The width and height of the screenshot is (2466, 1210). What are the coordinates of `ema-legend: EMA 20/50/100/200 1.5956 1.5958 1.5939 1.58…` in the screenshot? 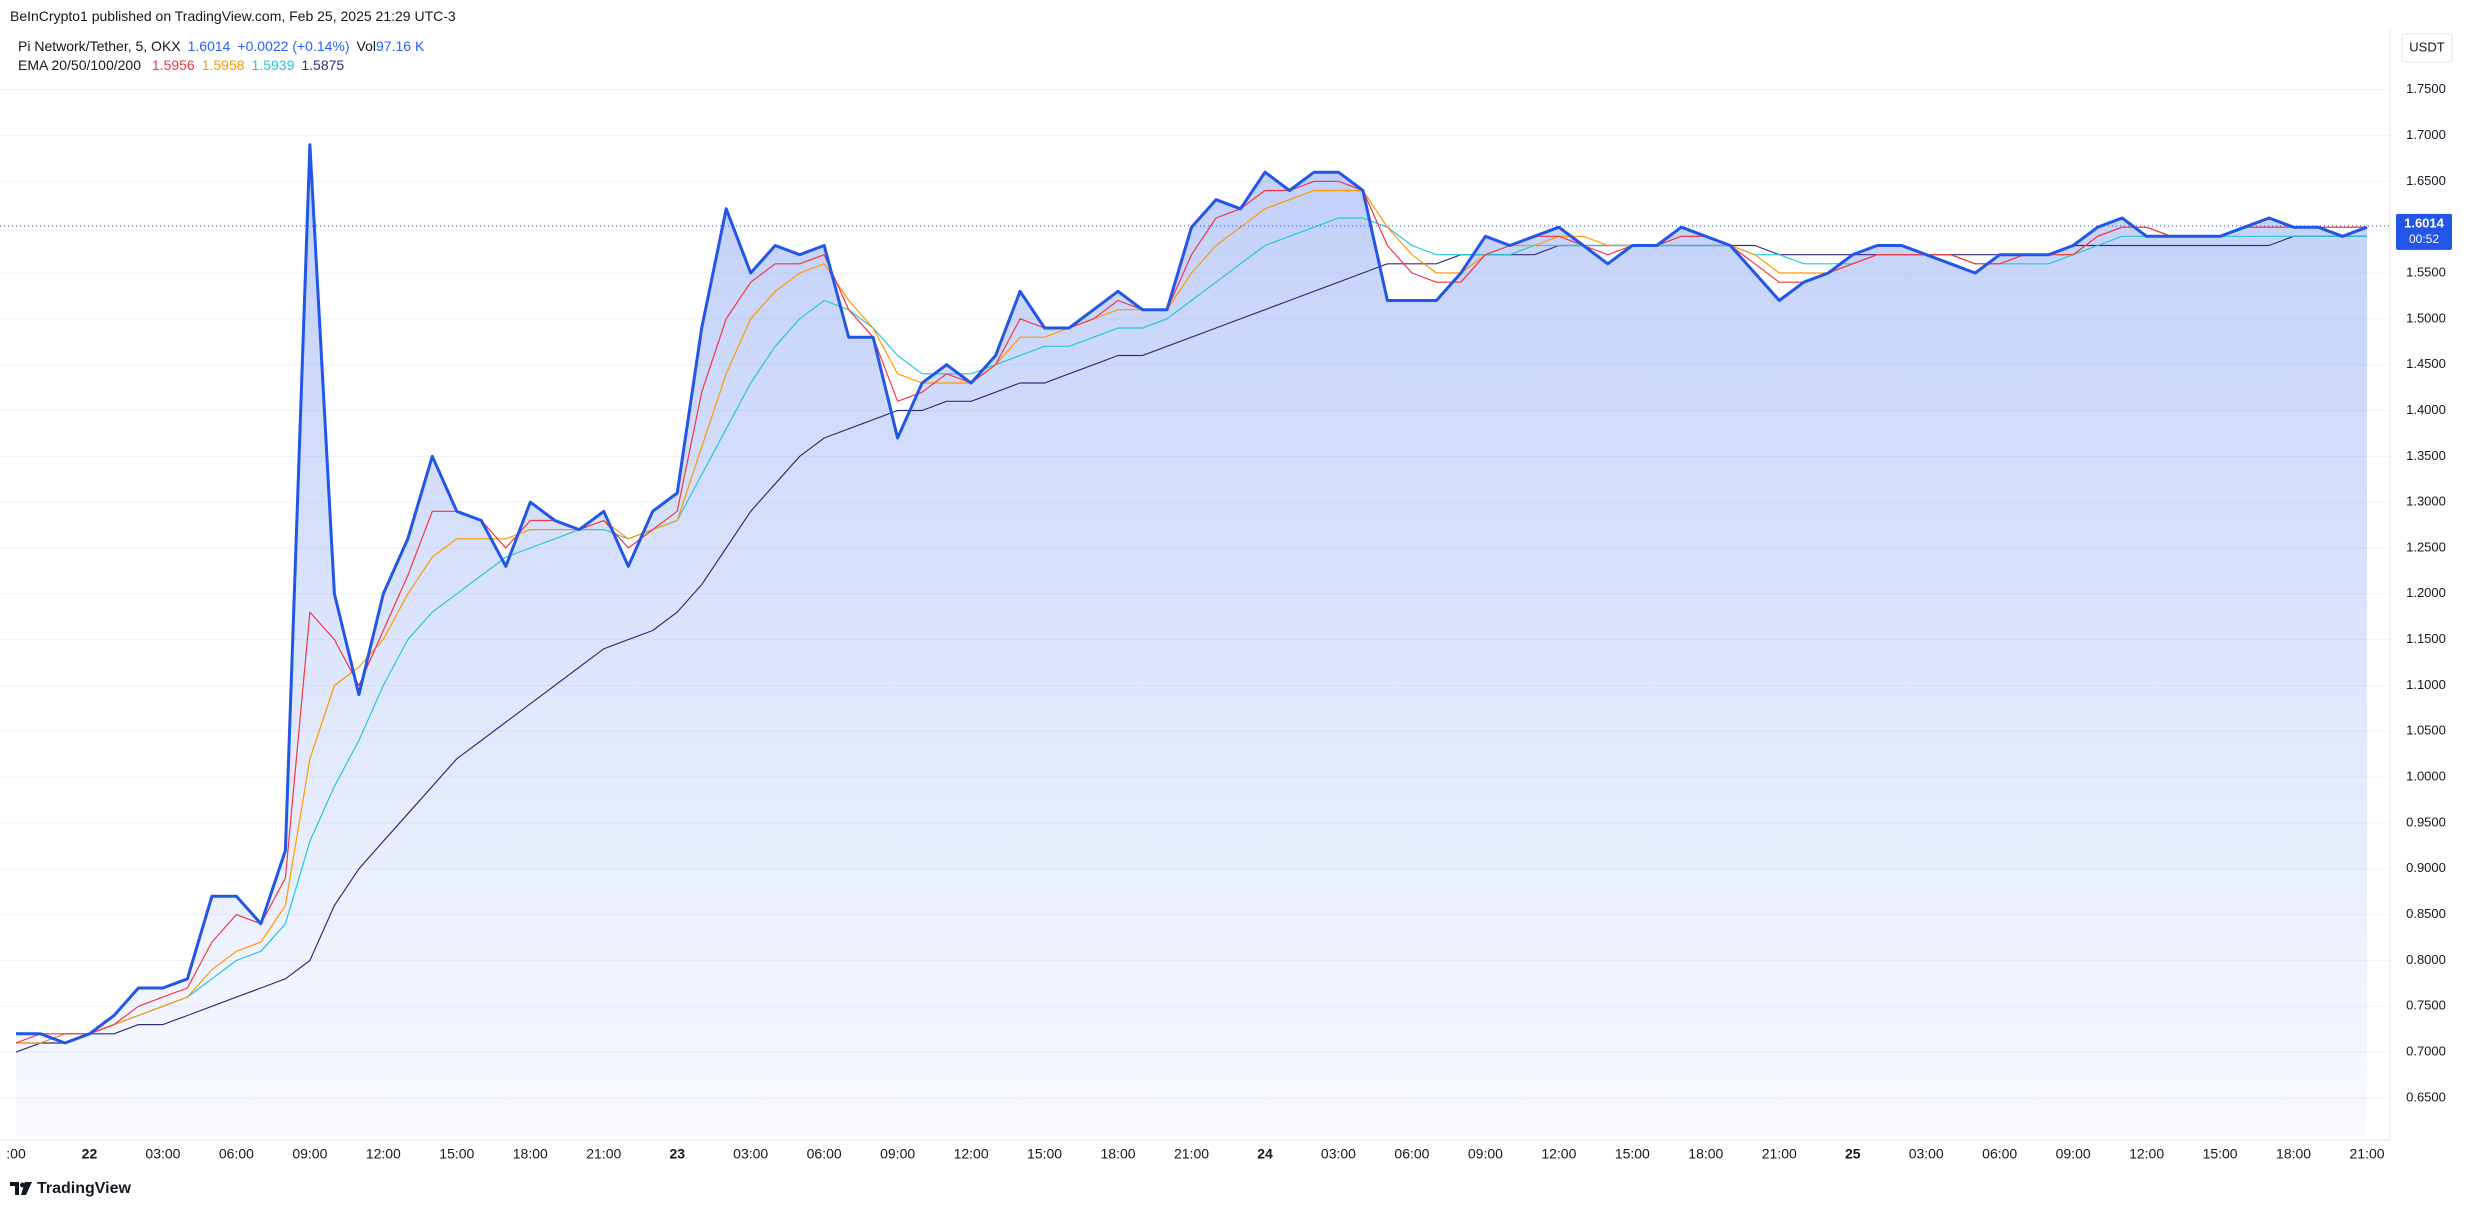 It's located at (184, 65).